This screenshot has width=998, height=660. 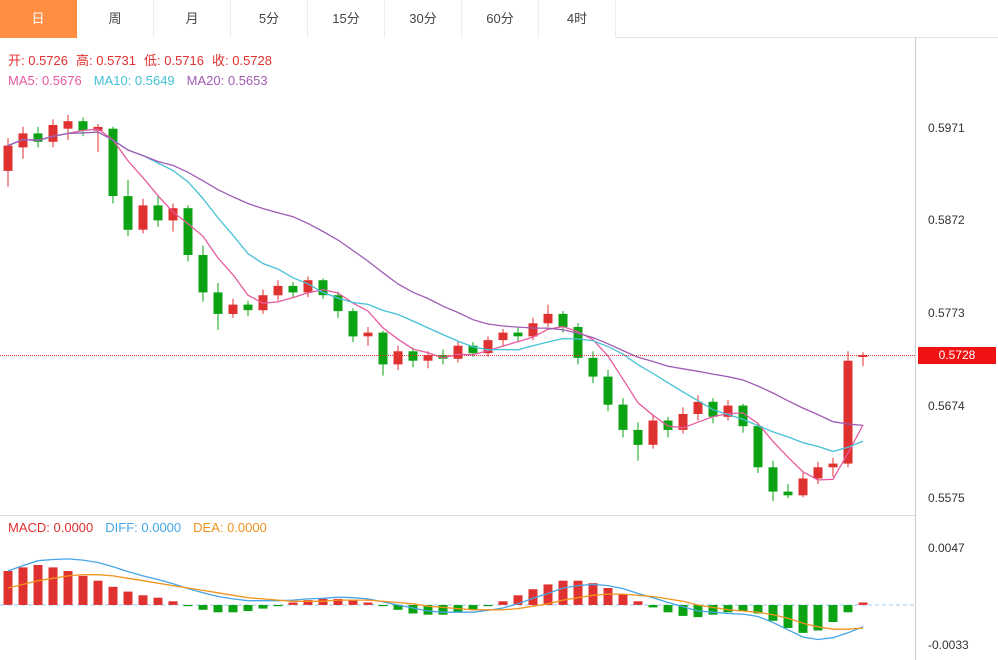 What do you see at coordinates (269, 19) in the screenshot?
I see `tab-5分: 5分` at bounding box center [269, 19].